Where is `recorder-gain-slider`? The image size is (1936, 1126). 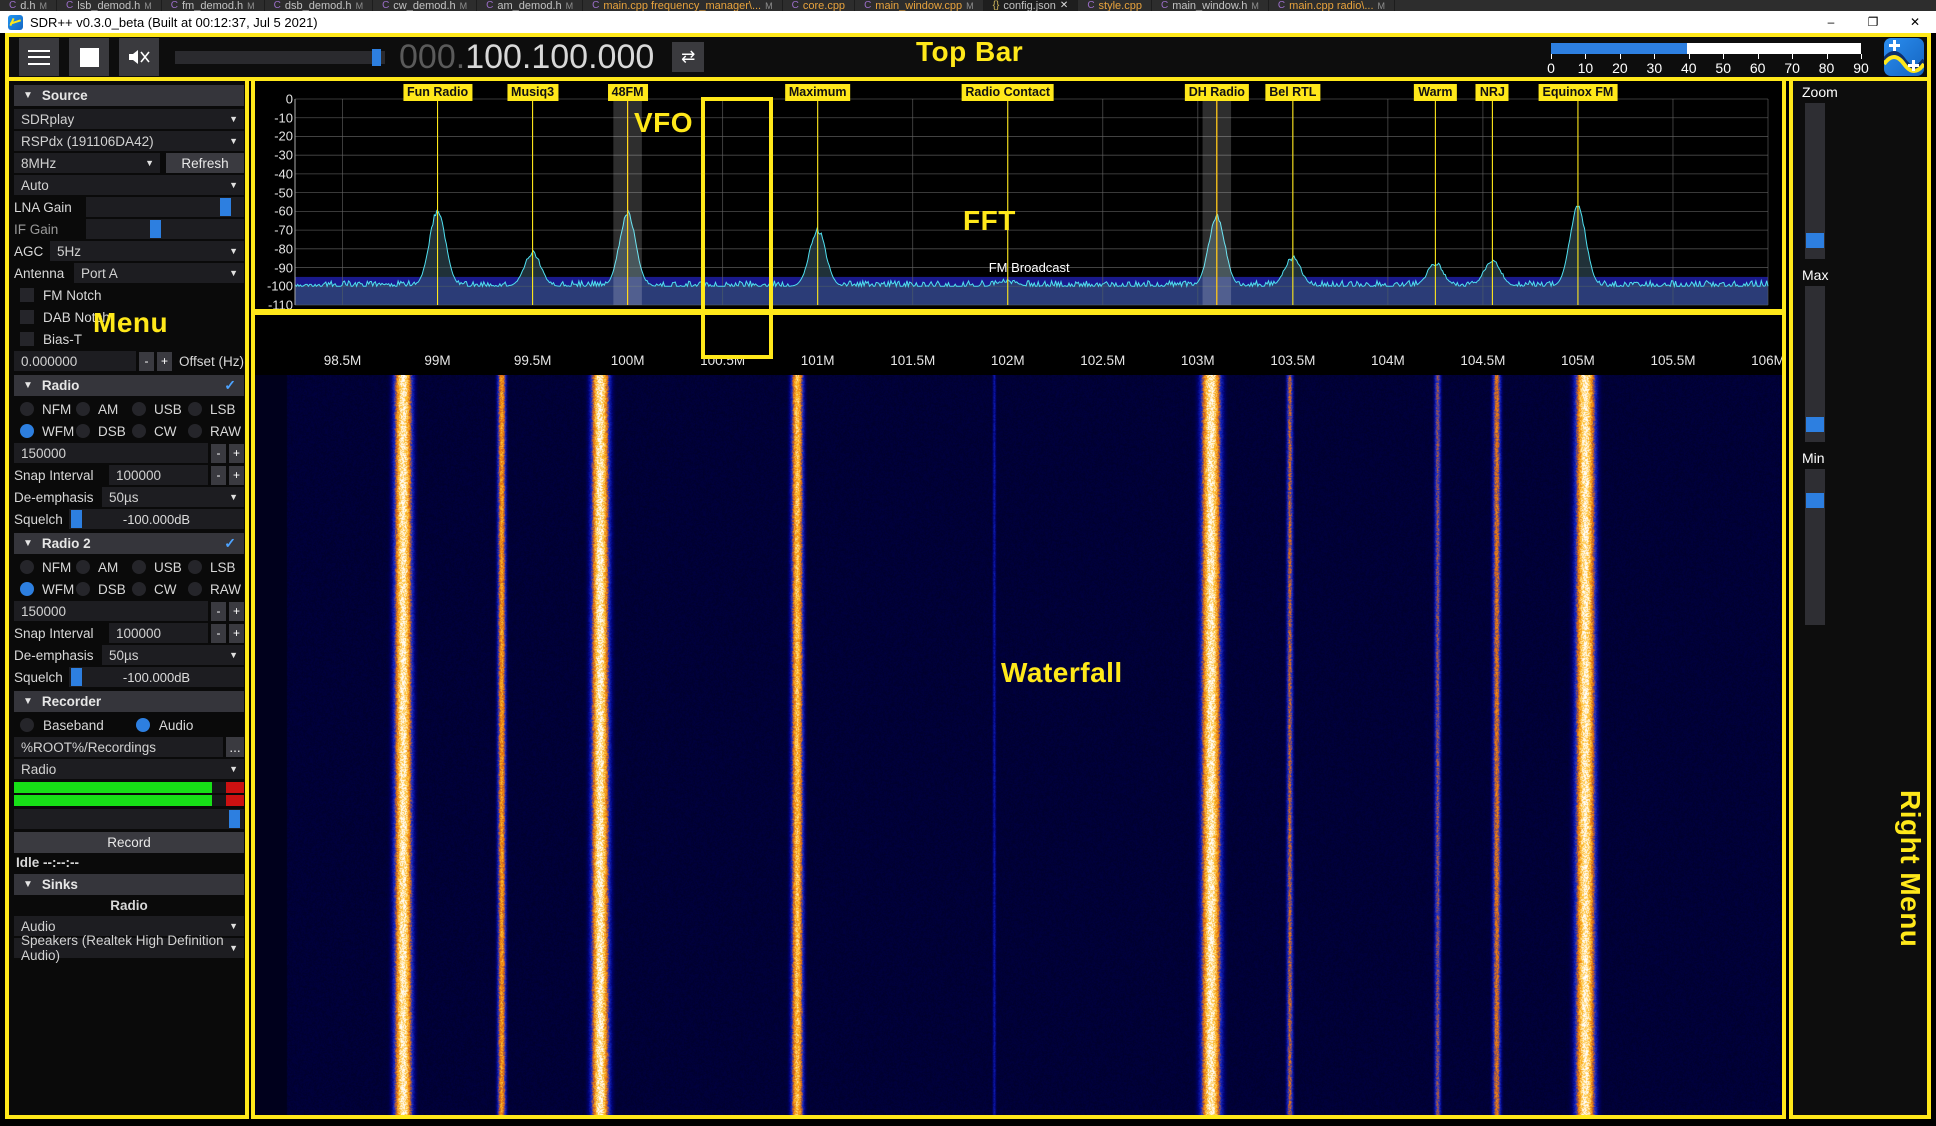
recorder-gain-slider is located at coordinates (129, 819).